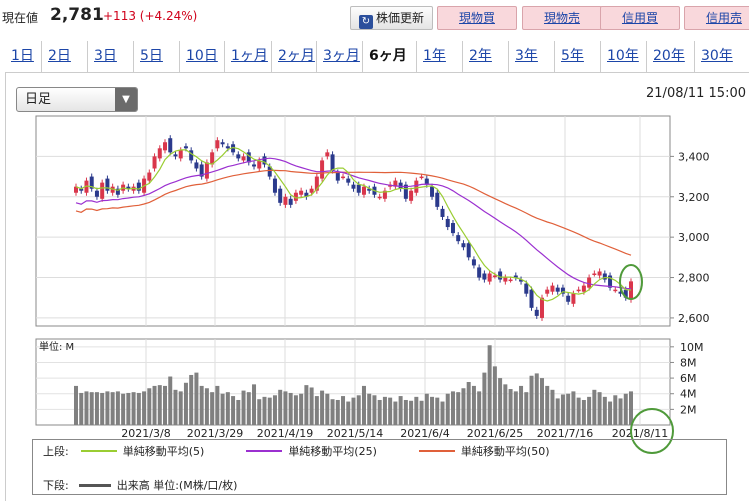  What do you see at coordinates (56, 451) in the screenshot?
I see `legend-upper-label: 上段:` at bounding box center [56, 451].